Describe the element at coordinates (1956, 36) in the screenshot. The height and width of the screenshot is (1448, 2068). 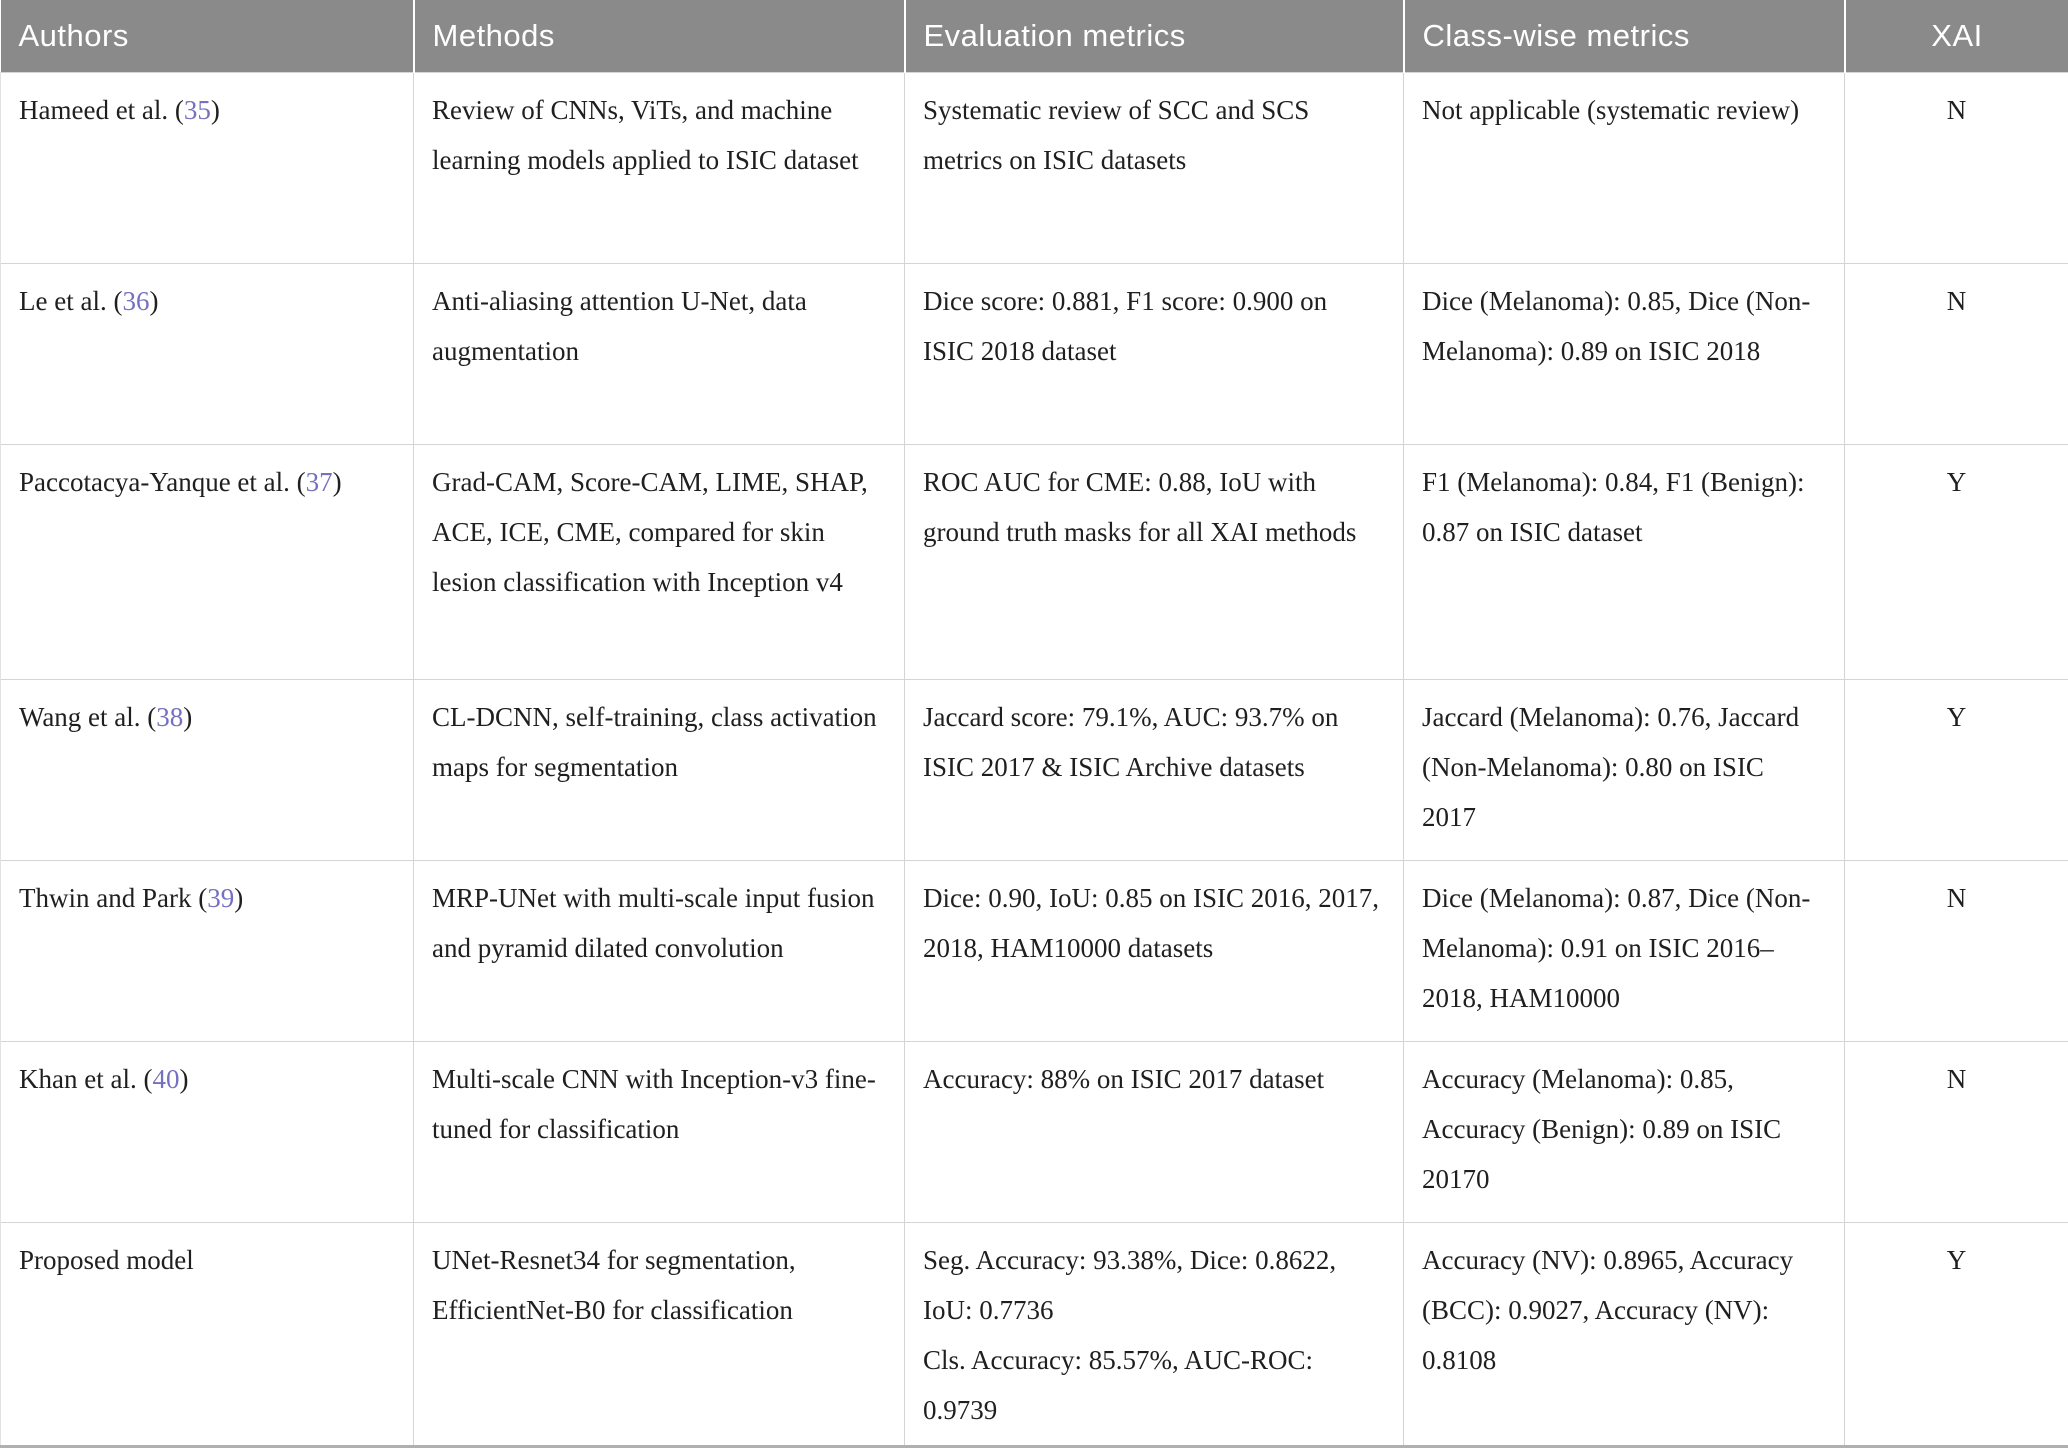
I see `header-xai: XAI` at that location.